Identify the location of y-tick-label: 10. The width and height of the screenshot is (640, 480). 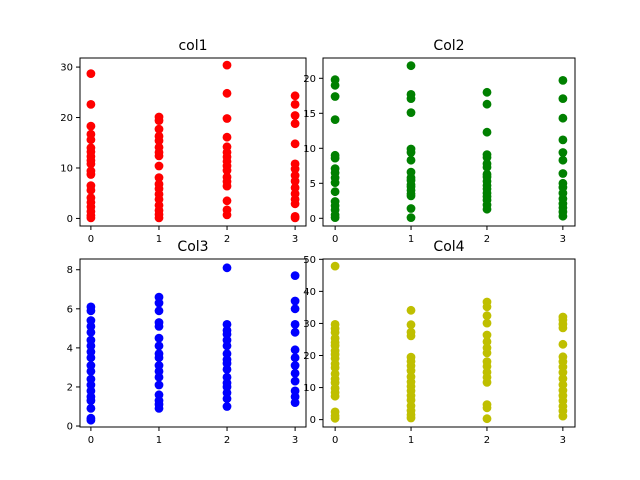
(309, 388).